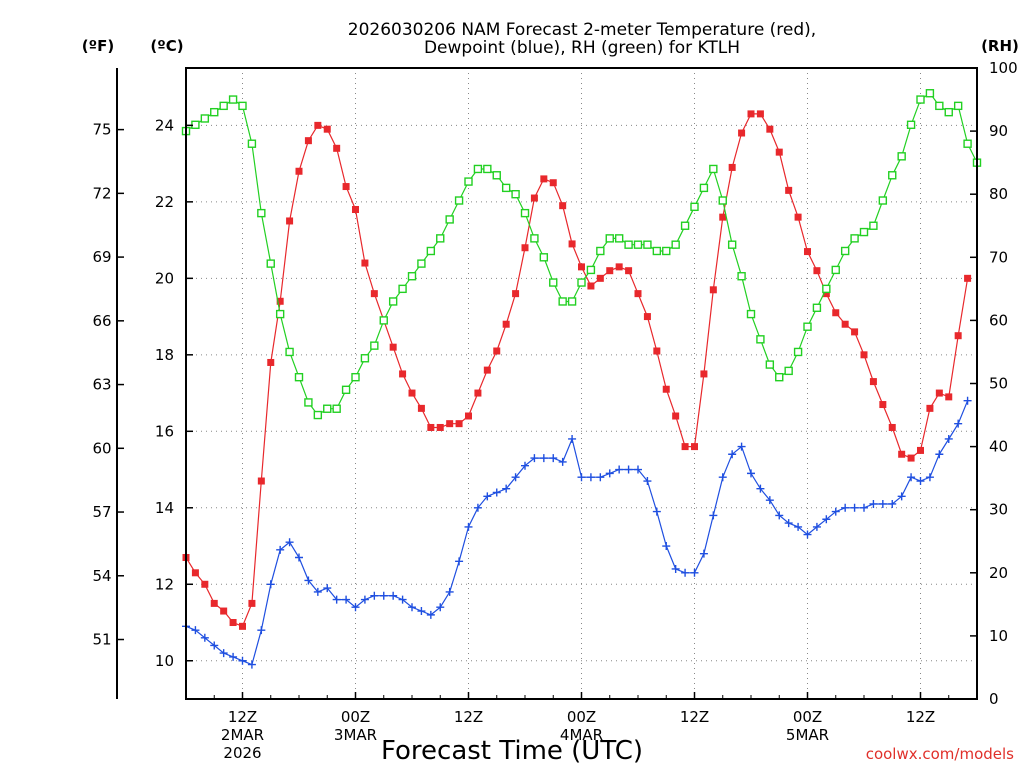 The height and width of the screenshot is (768, 1024). What do you see at coordinates (166, 46) in the screenshot?
I see `celsius-unit-label: (ºC)` at bounding box center [166, 46].